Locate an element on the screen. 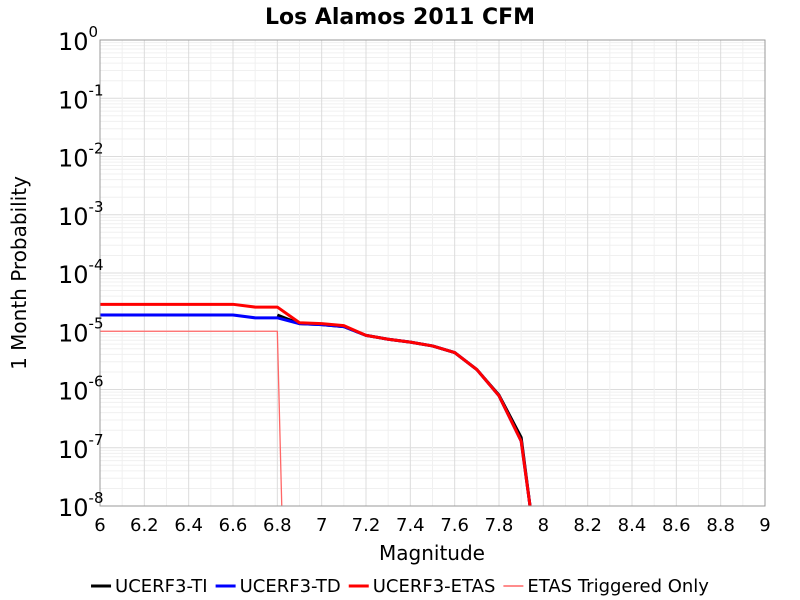  y-tick-label: 10⁻⁶ is located at coordinates (81, 389).